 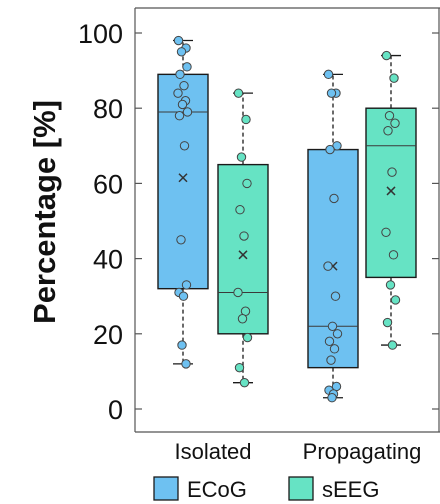 I want to click on box-seeg-isolated, so click(x=243, y=238).